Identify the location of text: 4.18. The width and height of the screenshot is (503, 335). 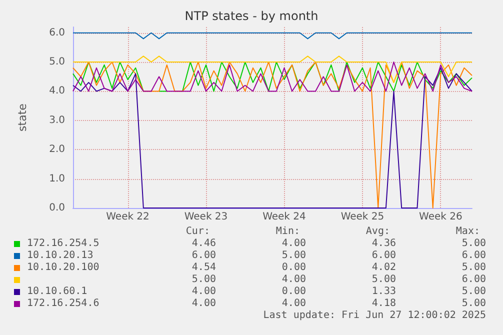
(383, 304).